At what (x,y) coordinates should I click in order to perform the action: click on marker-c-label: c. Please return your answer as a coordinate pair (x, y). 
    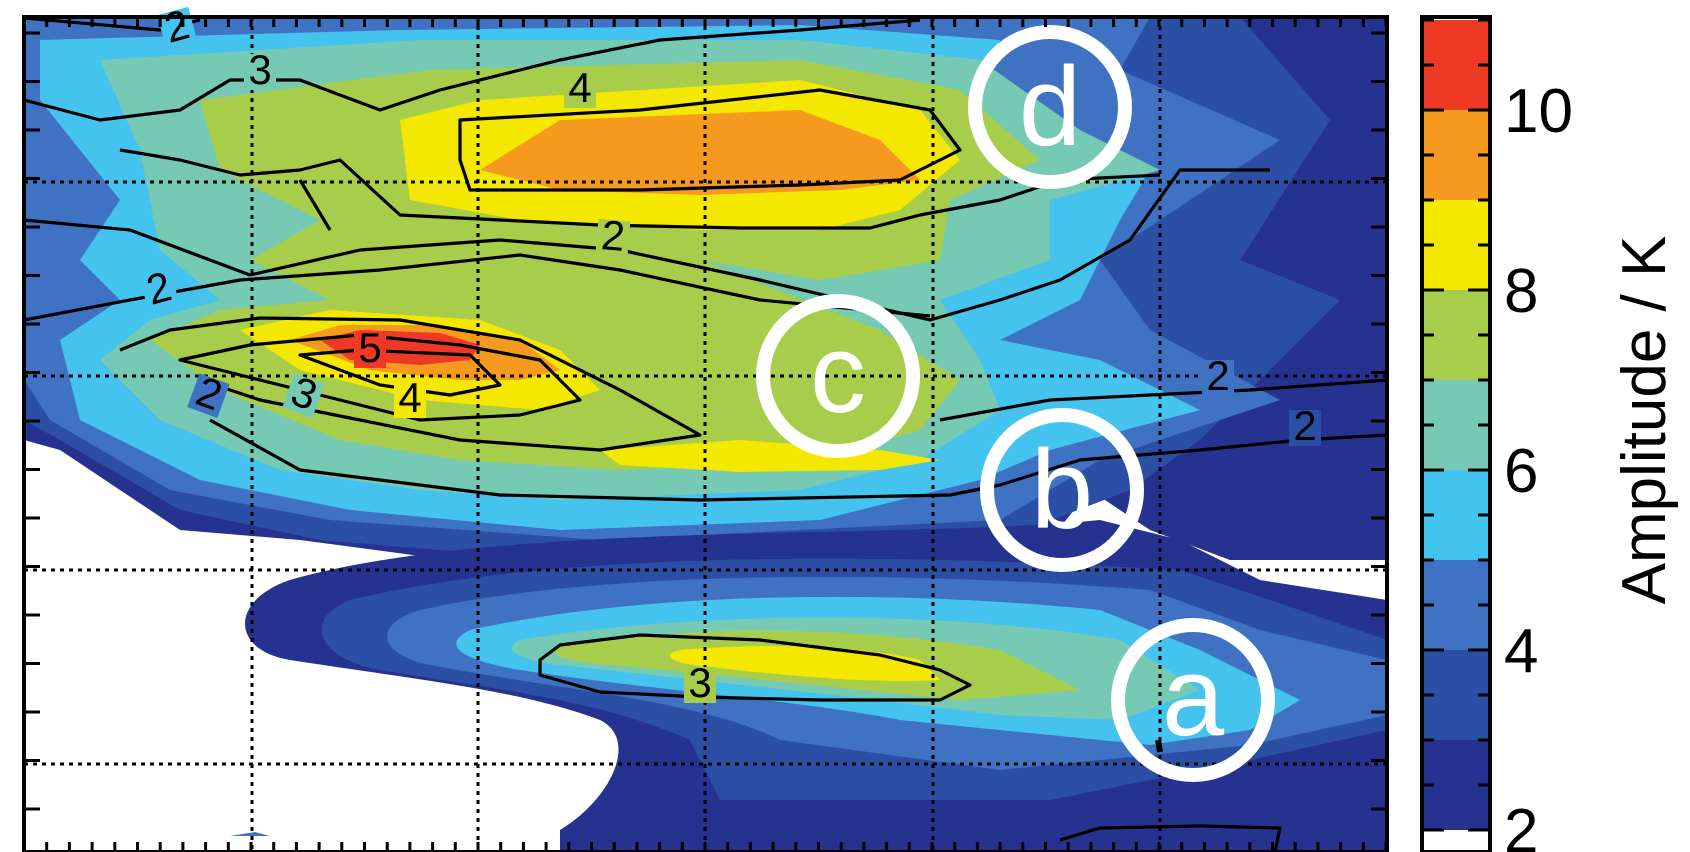
    Looking at the image, I should click on (838, 373).